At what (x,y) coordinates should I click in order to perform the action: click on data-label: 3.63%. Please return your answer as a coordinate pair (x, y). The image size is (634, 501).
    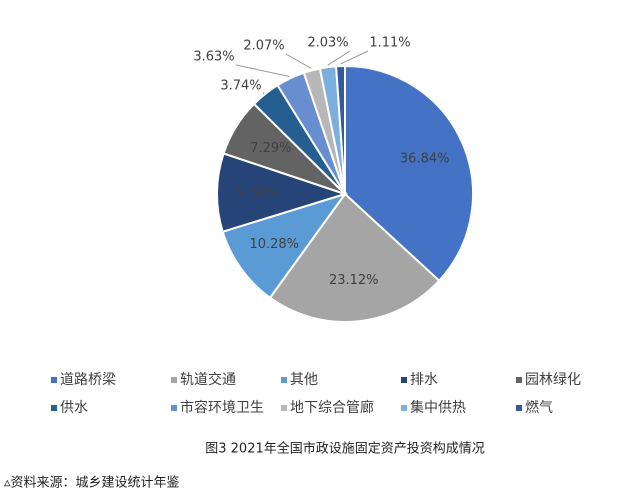
    Looking at the image, I should click on (213, 57).